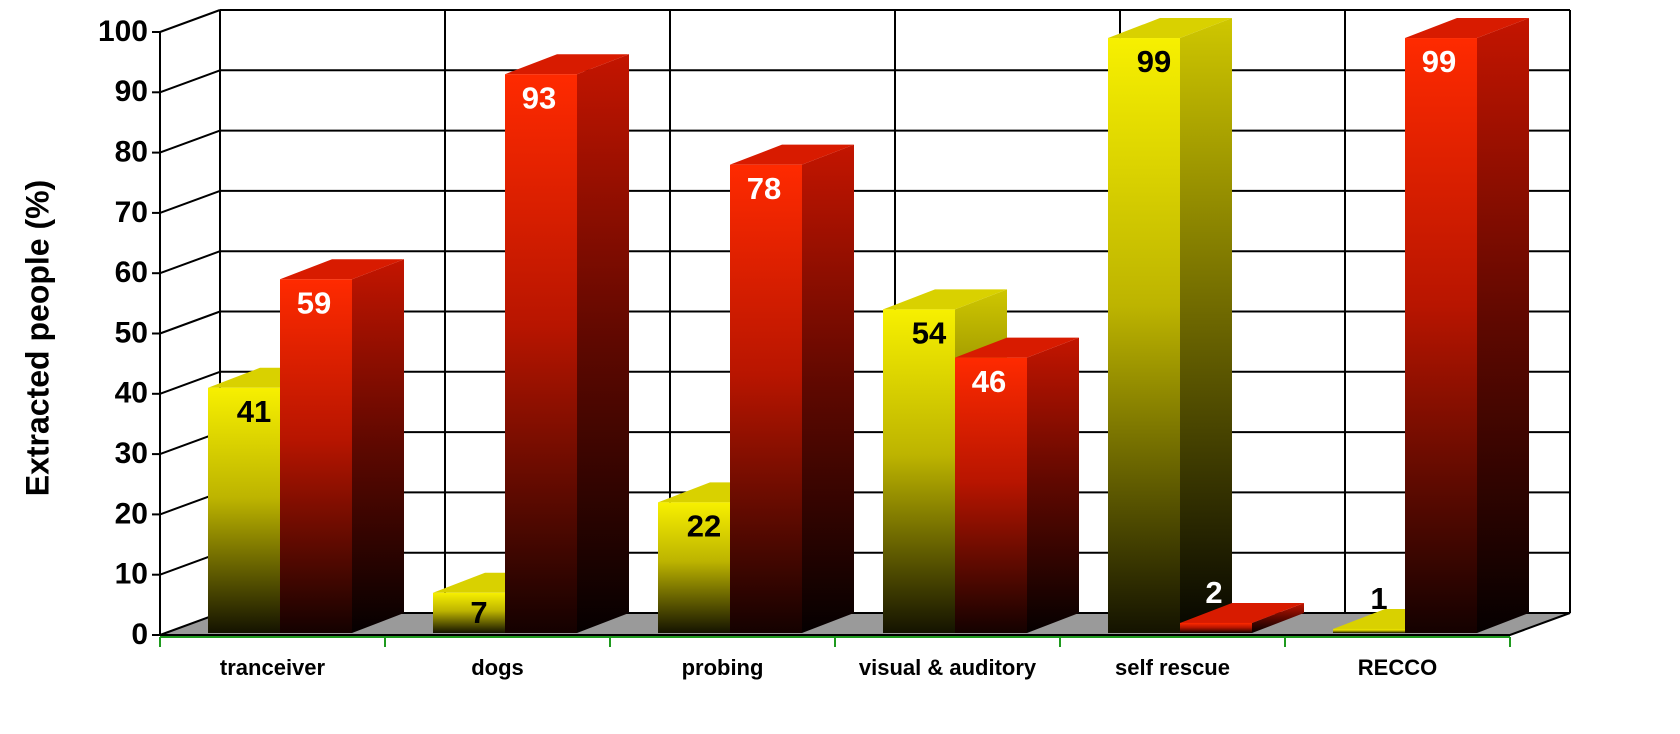 The height and width of the screenshot is (734, 1680). I want to click on data-label-tranceiver-s1: 41, so click(254, 411).